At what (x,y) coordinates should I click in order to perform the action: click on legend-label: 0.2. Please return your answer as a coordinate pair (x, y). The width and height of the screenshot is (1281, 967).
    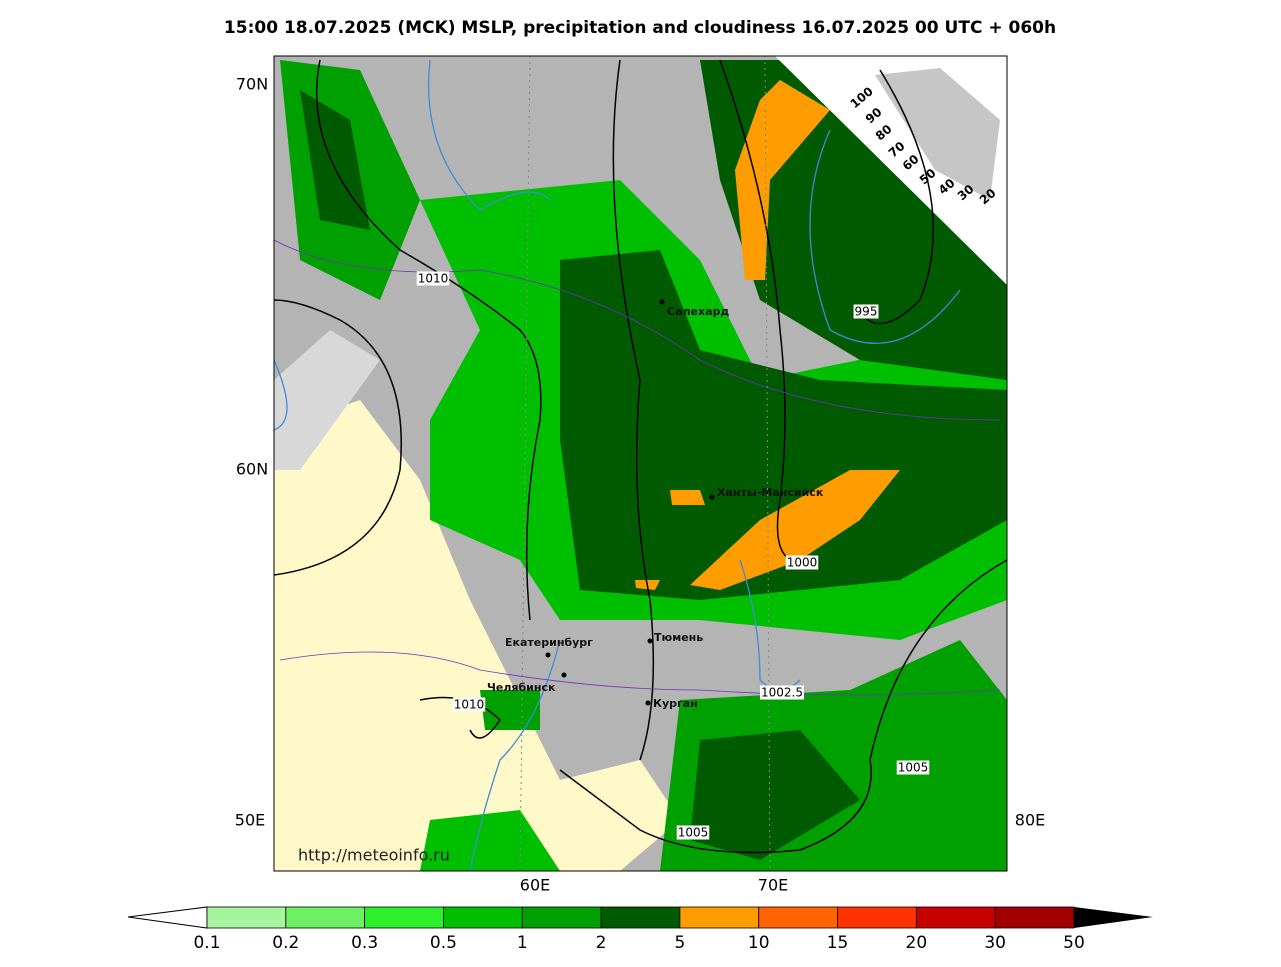
    Looking at the image, I should click on (285, 943).